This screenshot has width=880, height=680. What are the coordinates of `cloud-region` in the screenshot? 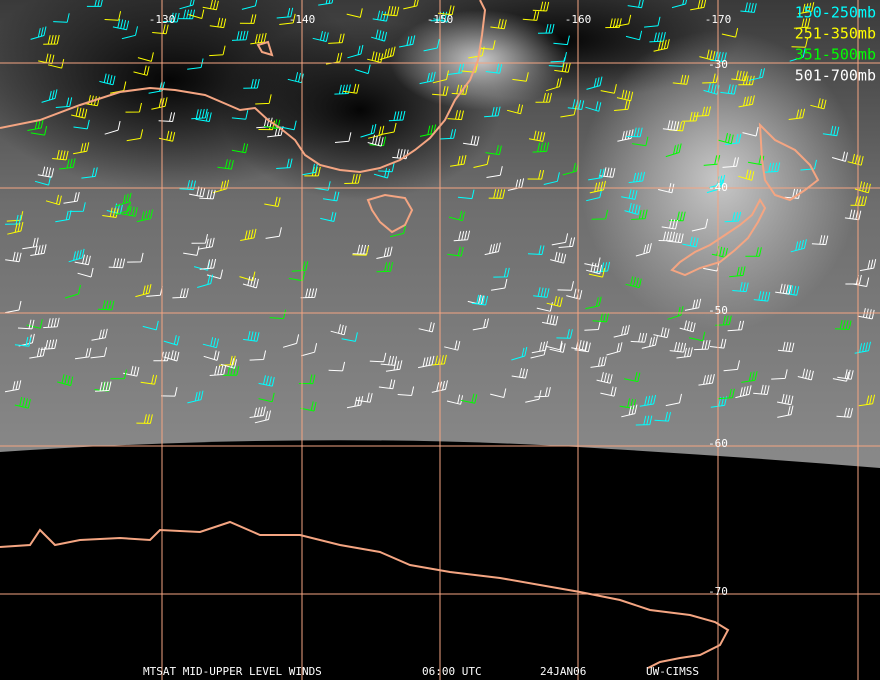 It's located at (480, 60).